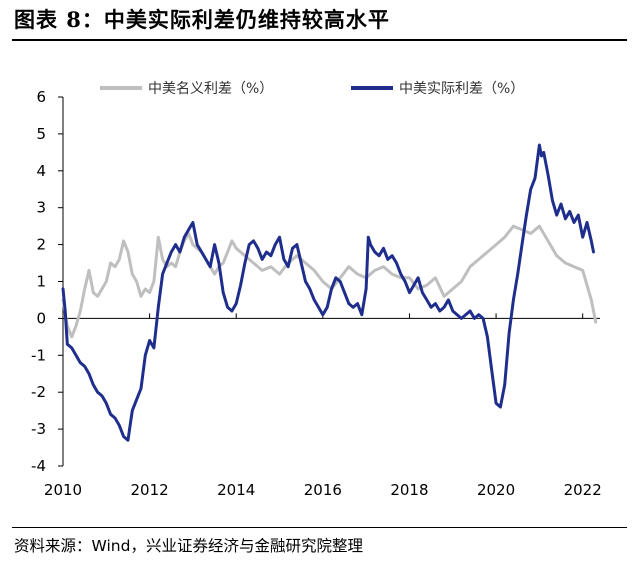 The height and width of the screenshot is (575, 639). Describe the element at coordinates (38, 429) in the screenshot. I see `y-tick-label: -3` at that location.